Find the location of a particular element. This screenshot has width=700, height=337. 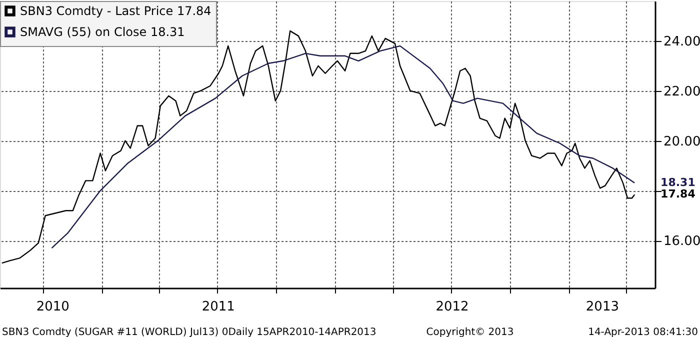

y-tick-label: 24.00 is located at coordinates (682, 42).